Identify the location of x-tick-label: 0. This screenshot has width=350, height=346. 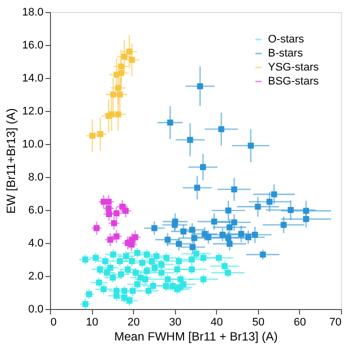
(53, 322).